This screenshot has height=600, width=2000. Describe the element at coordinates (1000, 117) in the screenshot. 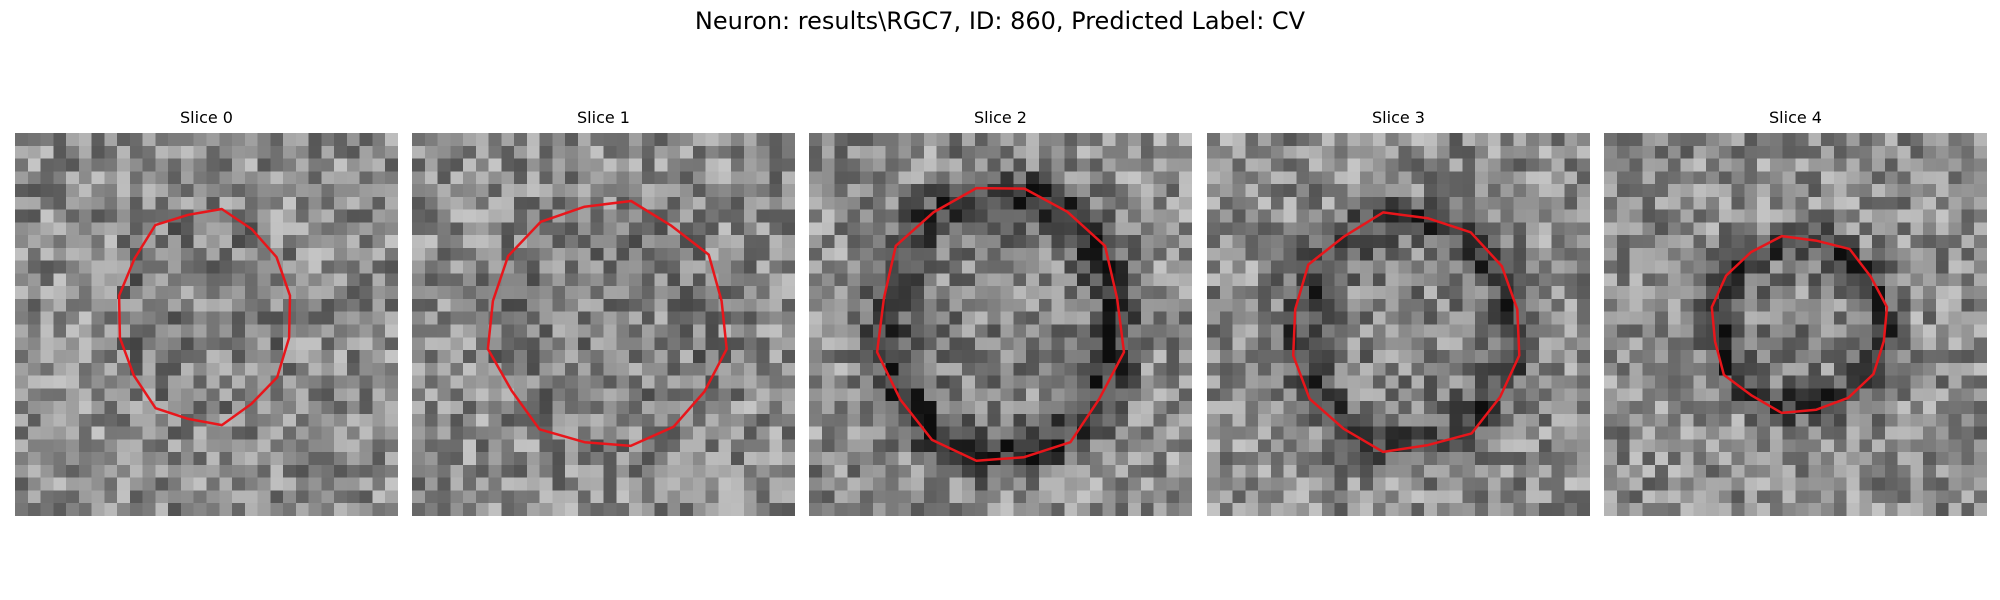

I see `slice-title: Slice 2` at that location.